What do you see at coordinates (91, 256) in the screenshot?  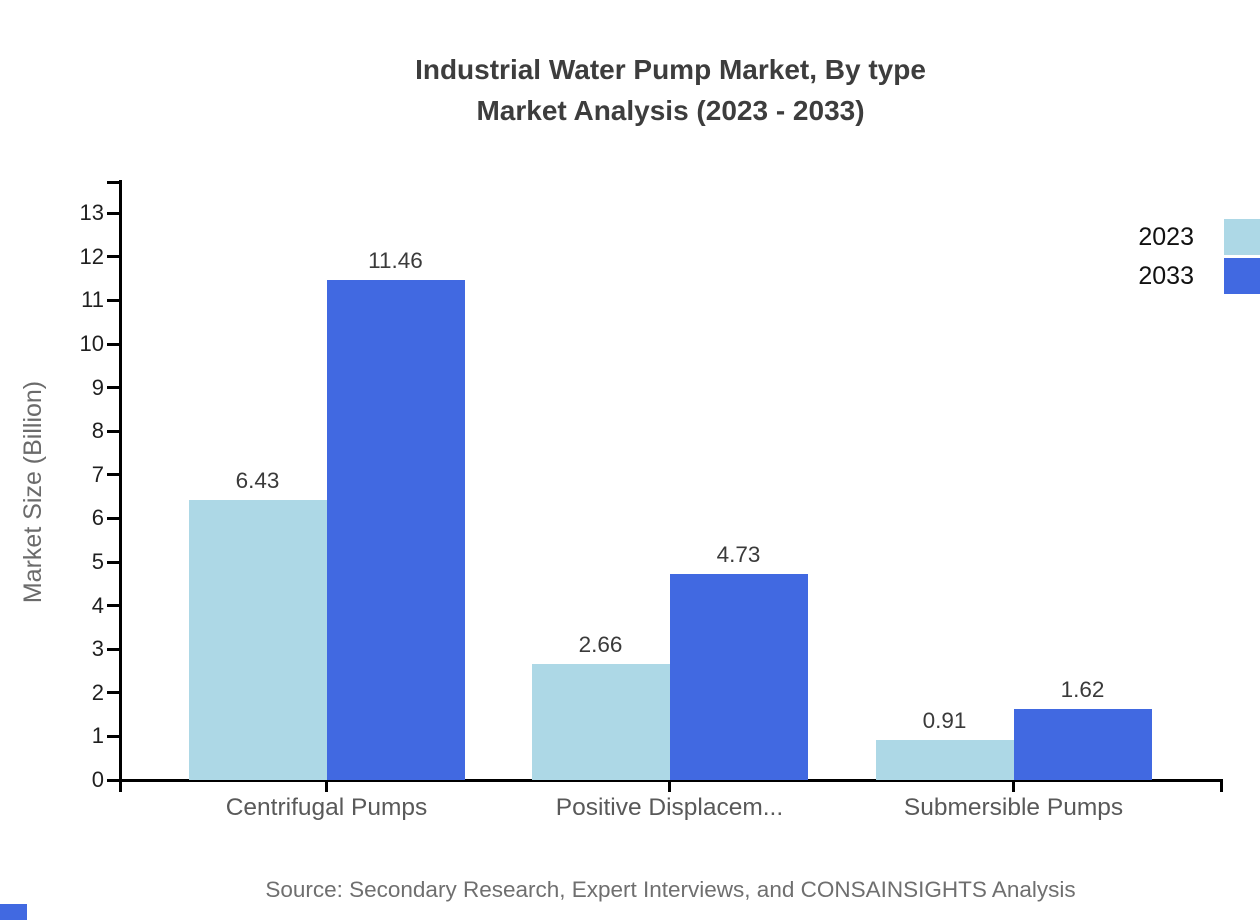 I see `y-tick-label: 12` at bounding box center [91, 256].